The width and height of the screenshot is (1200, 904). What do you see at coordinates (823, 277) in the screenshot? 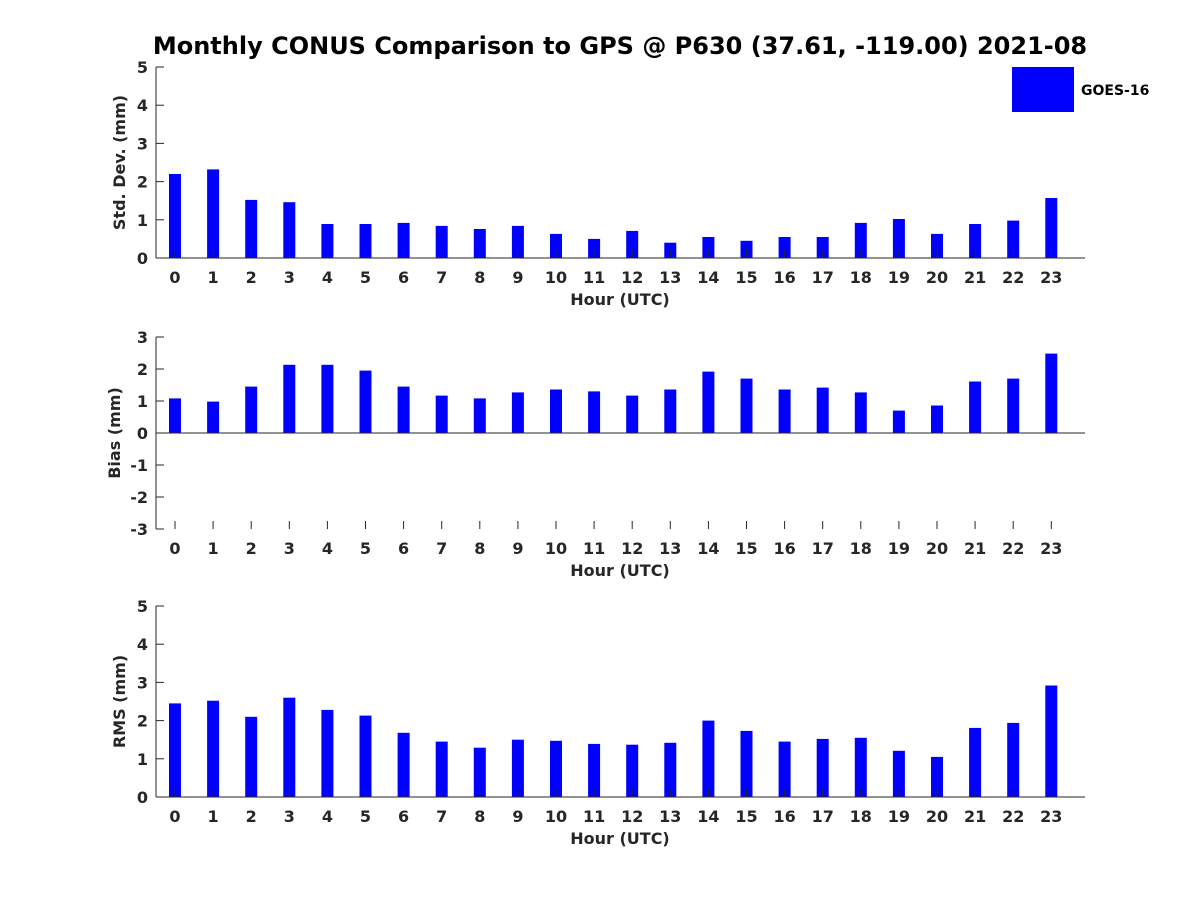
I see `x-tick-label-17: 17` at bounding box center [823, 277].